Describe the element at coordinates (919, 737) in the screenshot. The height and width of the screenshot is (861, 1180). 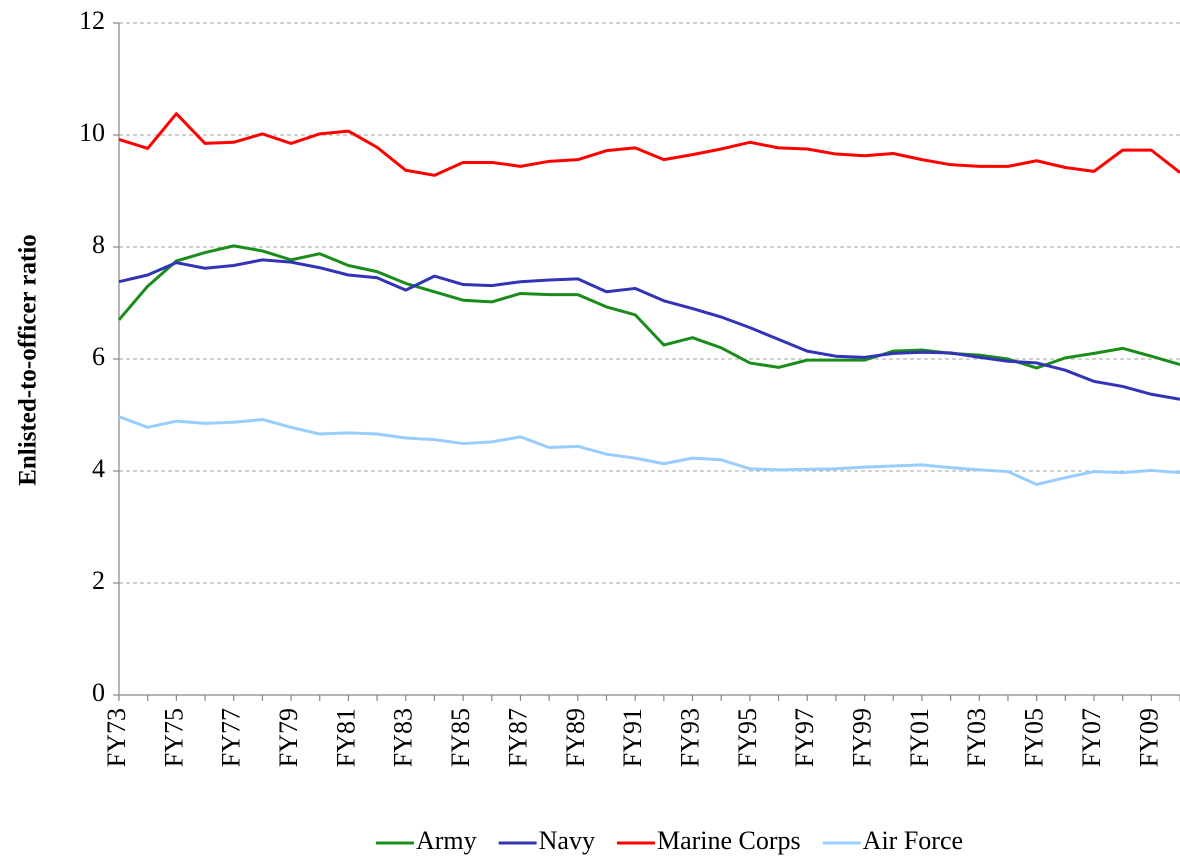
I see `x-tick-label: FY01` at that location.